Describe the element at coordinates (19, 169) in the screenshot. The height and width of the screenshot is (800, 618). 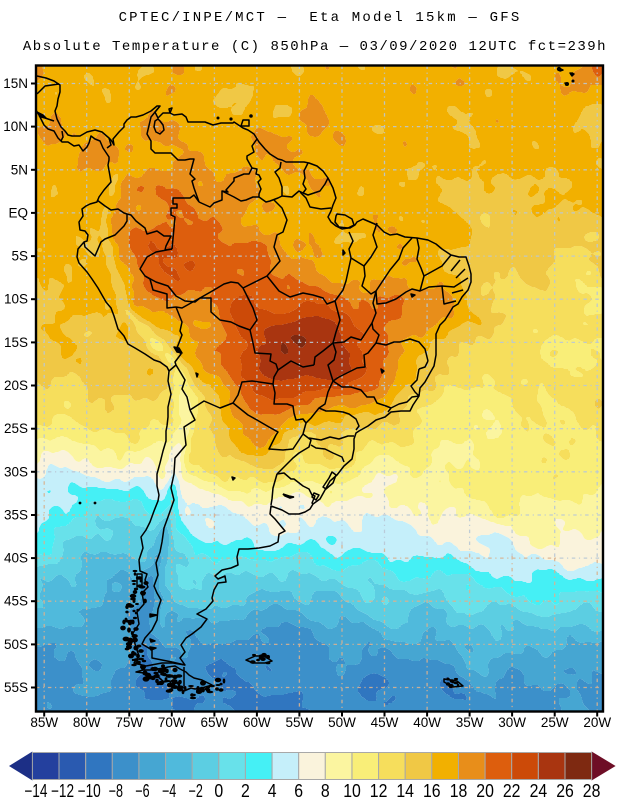
I see `svg-text: 5N` at that location.